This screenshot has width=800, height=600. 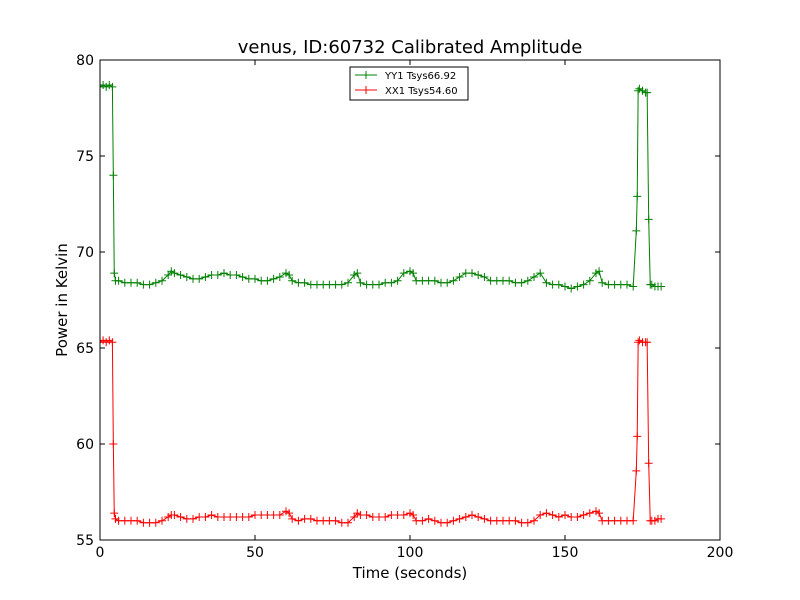 I want to click on y-tick-label: 70, so click(x=85, y=253).